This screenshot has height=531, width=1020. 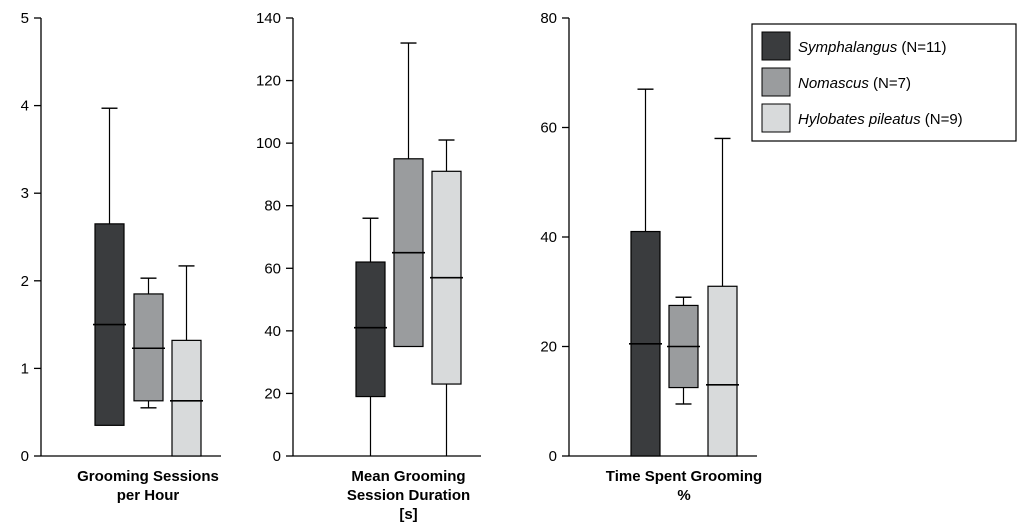 What do you see at coordinates (776, 46) in the screenshot?
I see `legend-swatch-symphalangus` at bounding box center [776, 46].